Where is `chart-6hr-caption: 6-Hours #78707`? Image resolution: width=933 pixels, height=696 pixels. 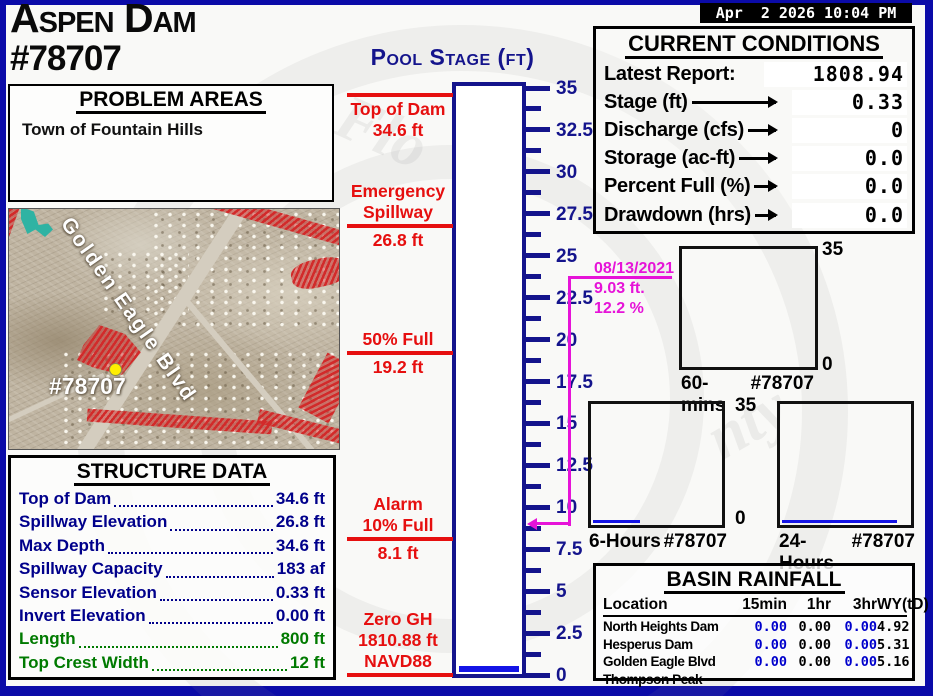 chart-6hr-caption: 6-Hours #78707 is located at coordinates (658, 542).